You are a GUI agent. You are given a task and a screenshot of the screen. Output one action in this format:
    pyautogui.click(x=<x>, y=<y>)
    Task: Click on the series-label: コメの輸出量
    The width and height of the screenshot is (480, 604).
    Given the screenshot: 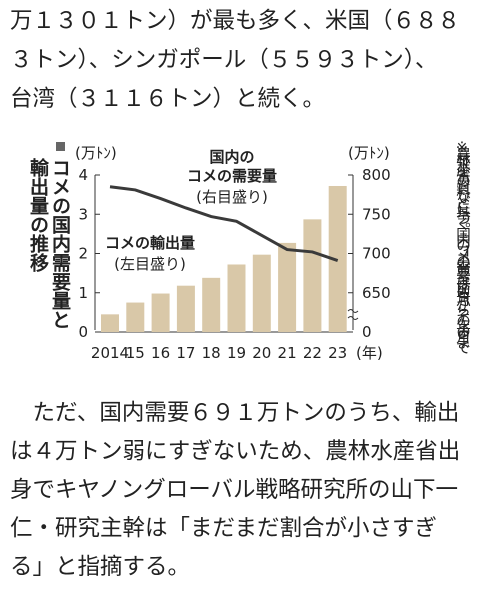 What is the action you would take?
    pyautogui.click(x=150, y=243)
    